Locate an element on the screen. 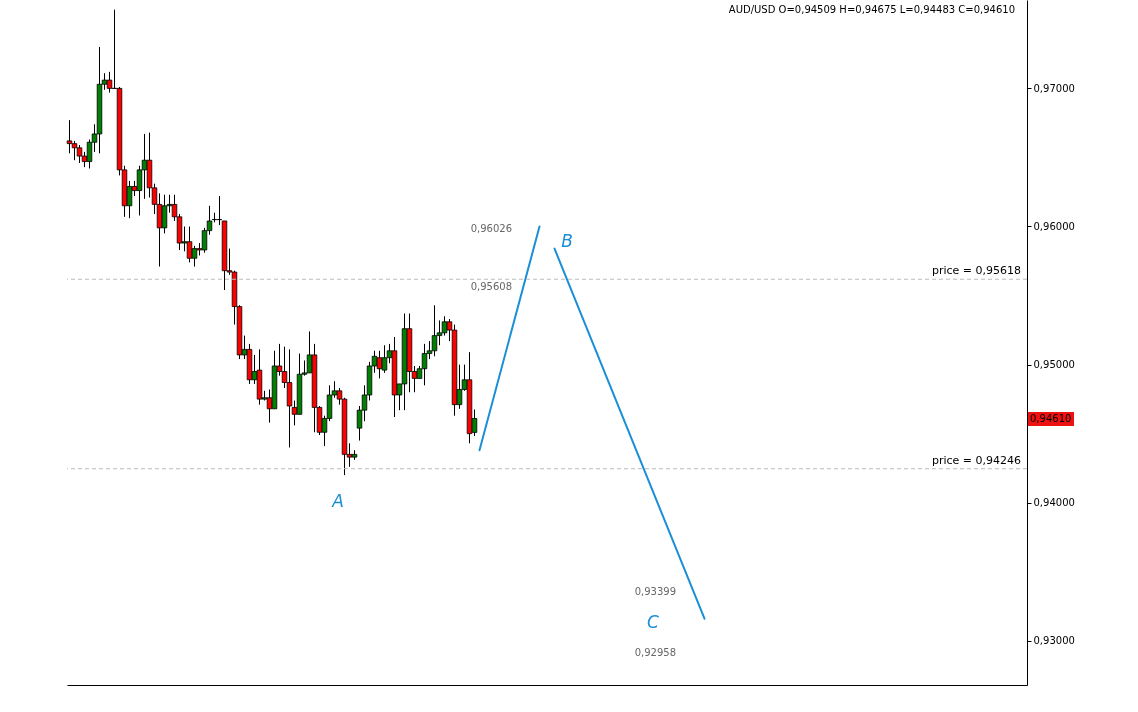 The image size is (1138, 712). chart-title: AUD/USD O=0,94509 H=0,94675 L=0,94483 C=0,94610 is located at coordinates (871, 9).